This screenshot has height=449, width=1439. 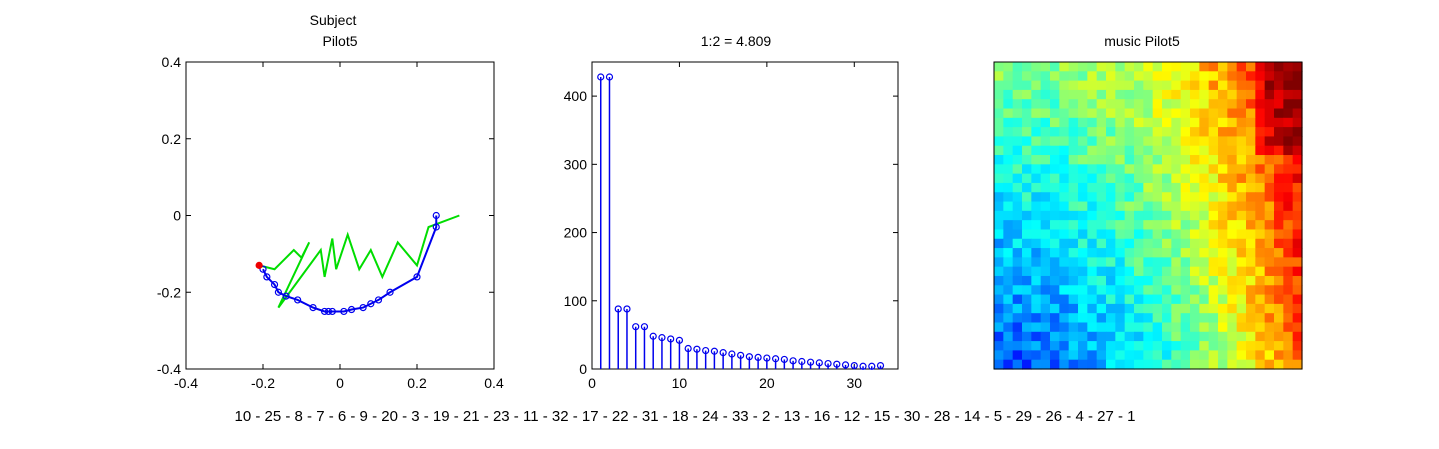 What do you see at coordinates (417, 383) in the screenshot?
I see `x-tick-label: 0.2` at bounding box center [417, 383].